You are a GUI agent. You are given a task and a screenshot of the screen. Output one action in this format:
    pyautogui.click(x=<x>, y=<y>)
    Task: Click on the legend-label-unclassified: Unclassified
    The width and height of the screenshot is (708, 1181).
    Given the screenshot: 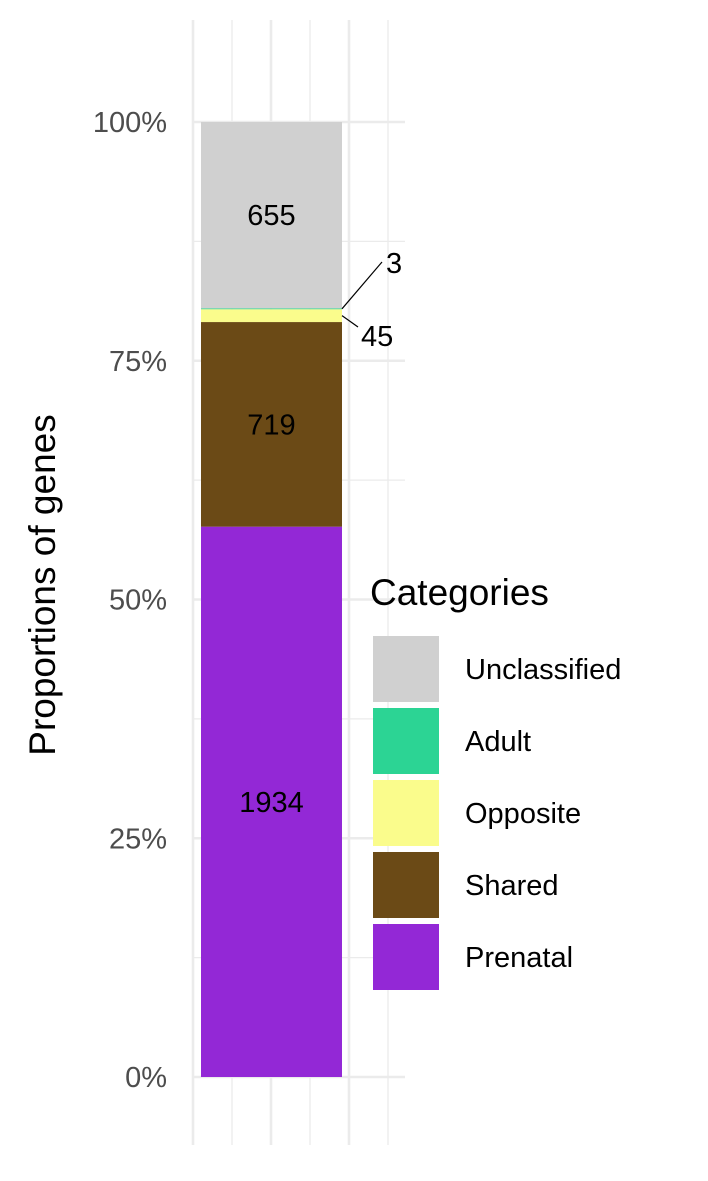 What is the action you would take?
    pyautogui.click(x=543, y=670)
    